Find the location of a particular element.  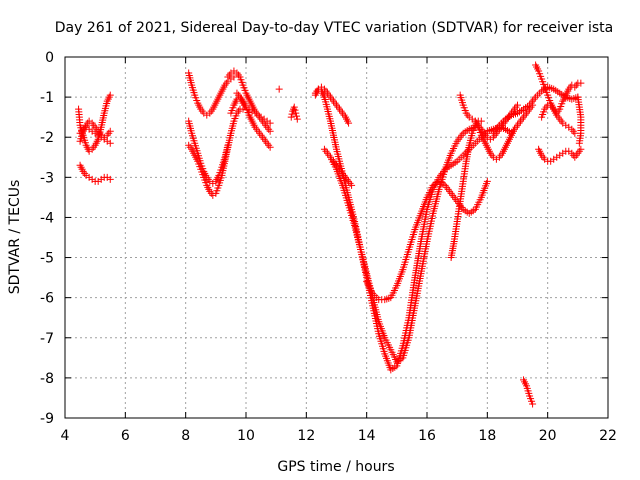

series-track-v is located at coordinates (528, 392).